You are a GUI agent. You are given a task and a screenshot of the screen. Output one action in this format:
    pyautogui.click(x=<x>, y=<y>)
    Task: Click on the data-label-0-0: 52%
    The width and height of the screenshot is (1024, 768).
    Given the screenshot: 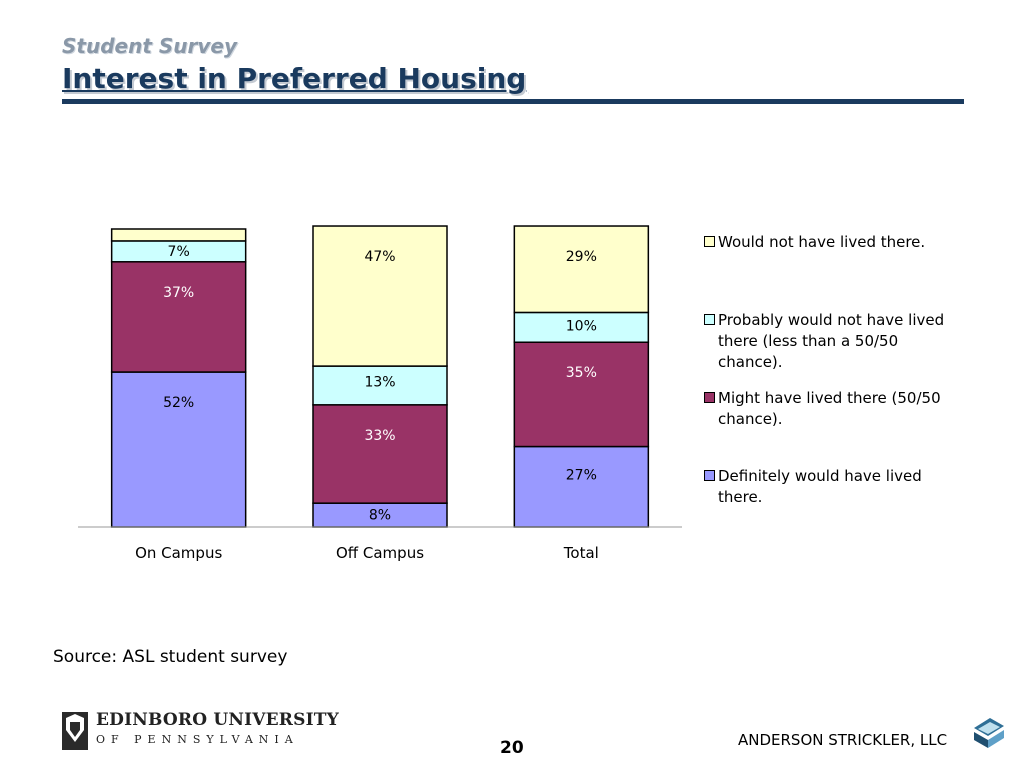 What is the action you would take?
    pyautogui.click(x=178, y=403)
    